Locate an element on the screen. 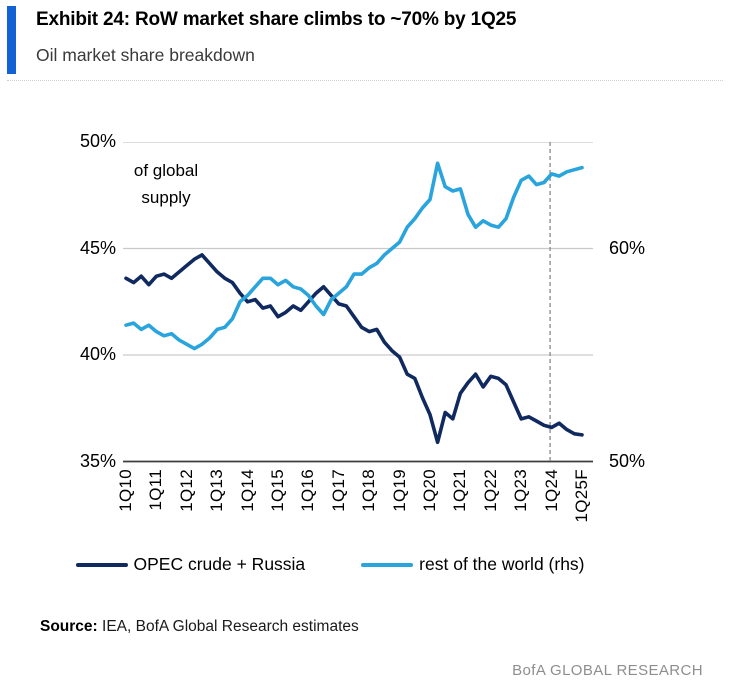 The height and width of the screenshot is (698, 730). header-divider is located at coordinates (365, 80).